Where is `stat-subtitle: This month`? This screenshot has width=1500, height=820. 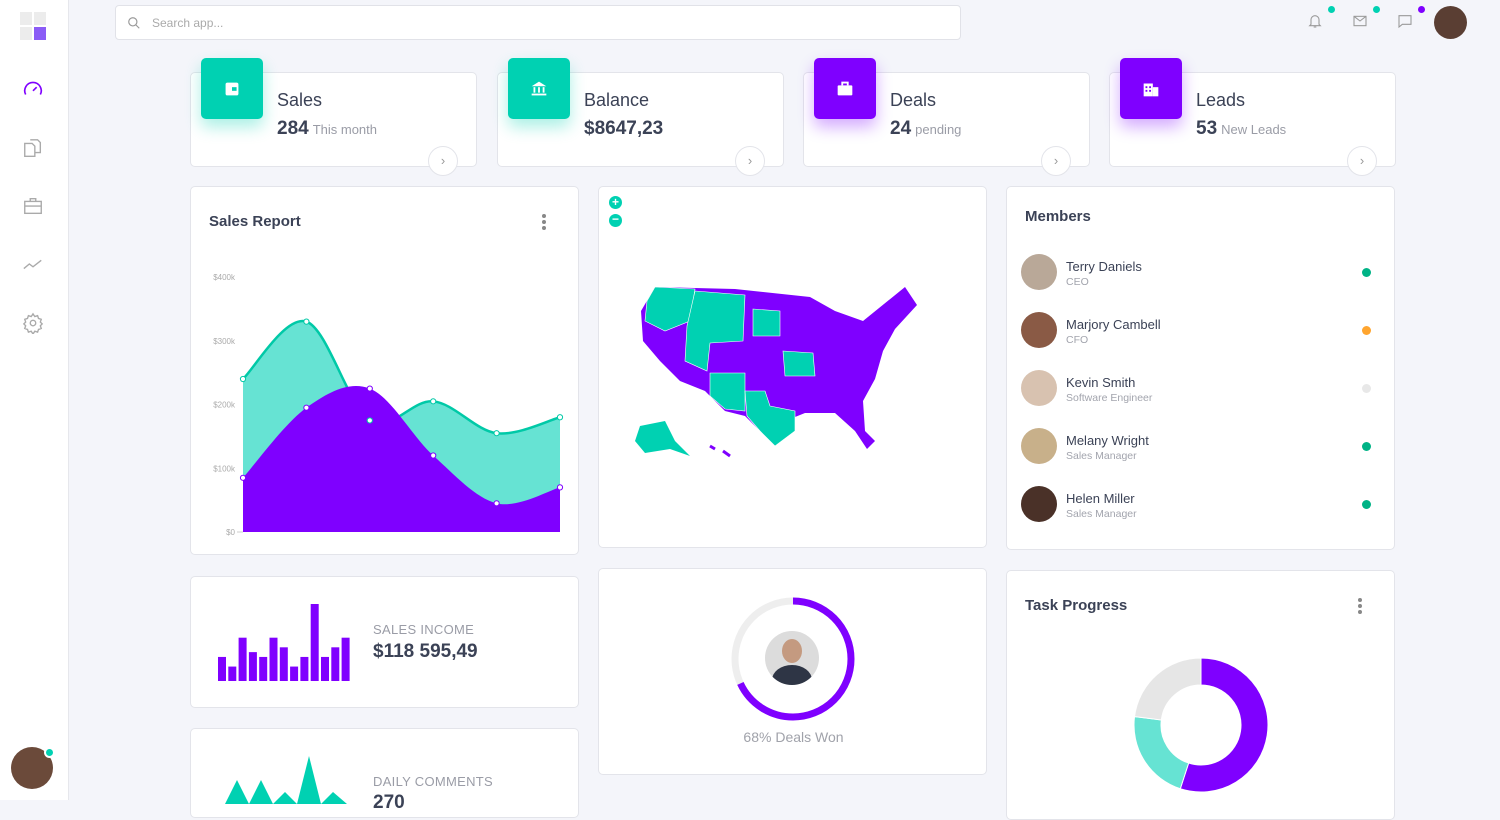 stat-subtitle: This month is located at coordinates (345, 129).